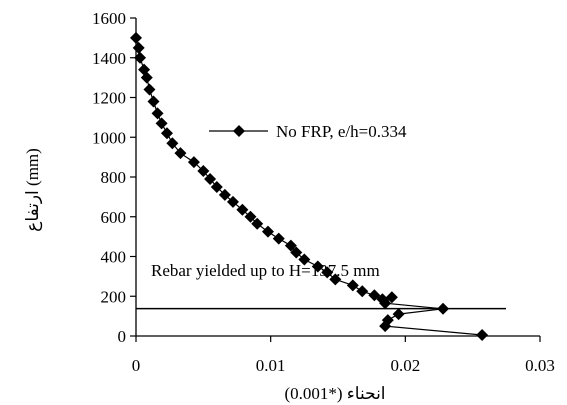 The image size is (567, 405). I want to click on legend-diamond-marker, so click(239, 131).